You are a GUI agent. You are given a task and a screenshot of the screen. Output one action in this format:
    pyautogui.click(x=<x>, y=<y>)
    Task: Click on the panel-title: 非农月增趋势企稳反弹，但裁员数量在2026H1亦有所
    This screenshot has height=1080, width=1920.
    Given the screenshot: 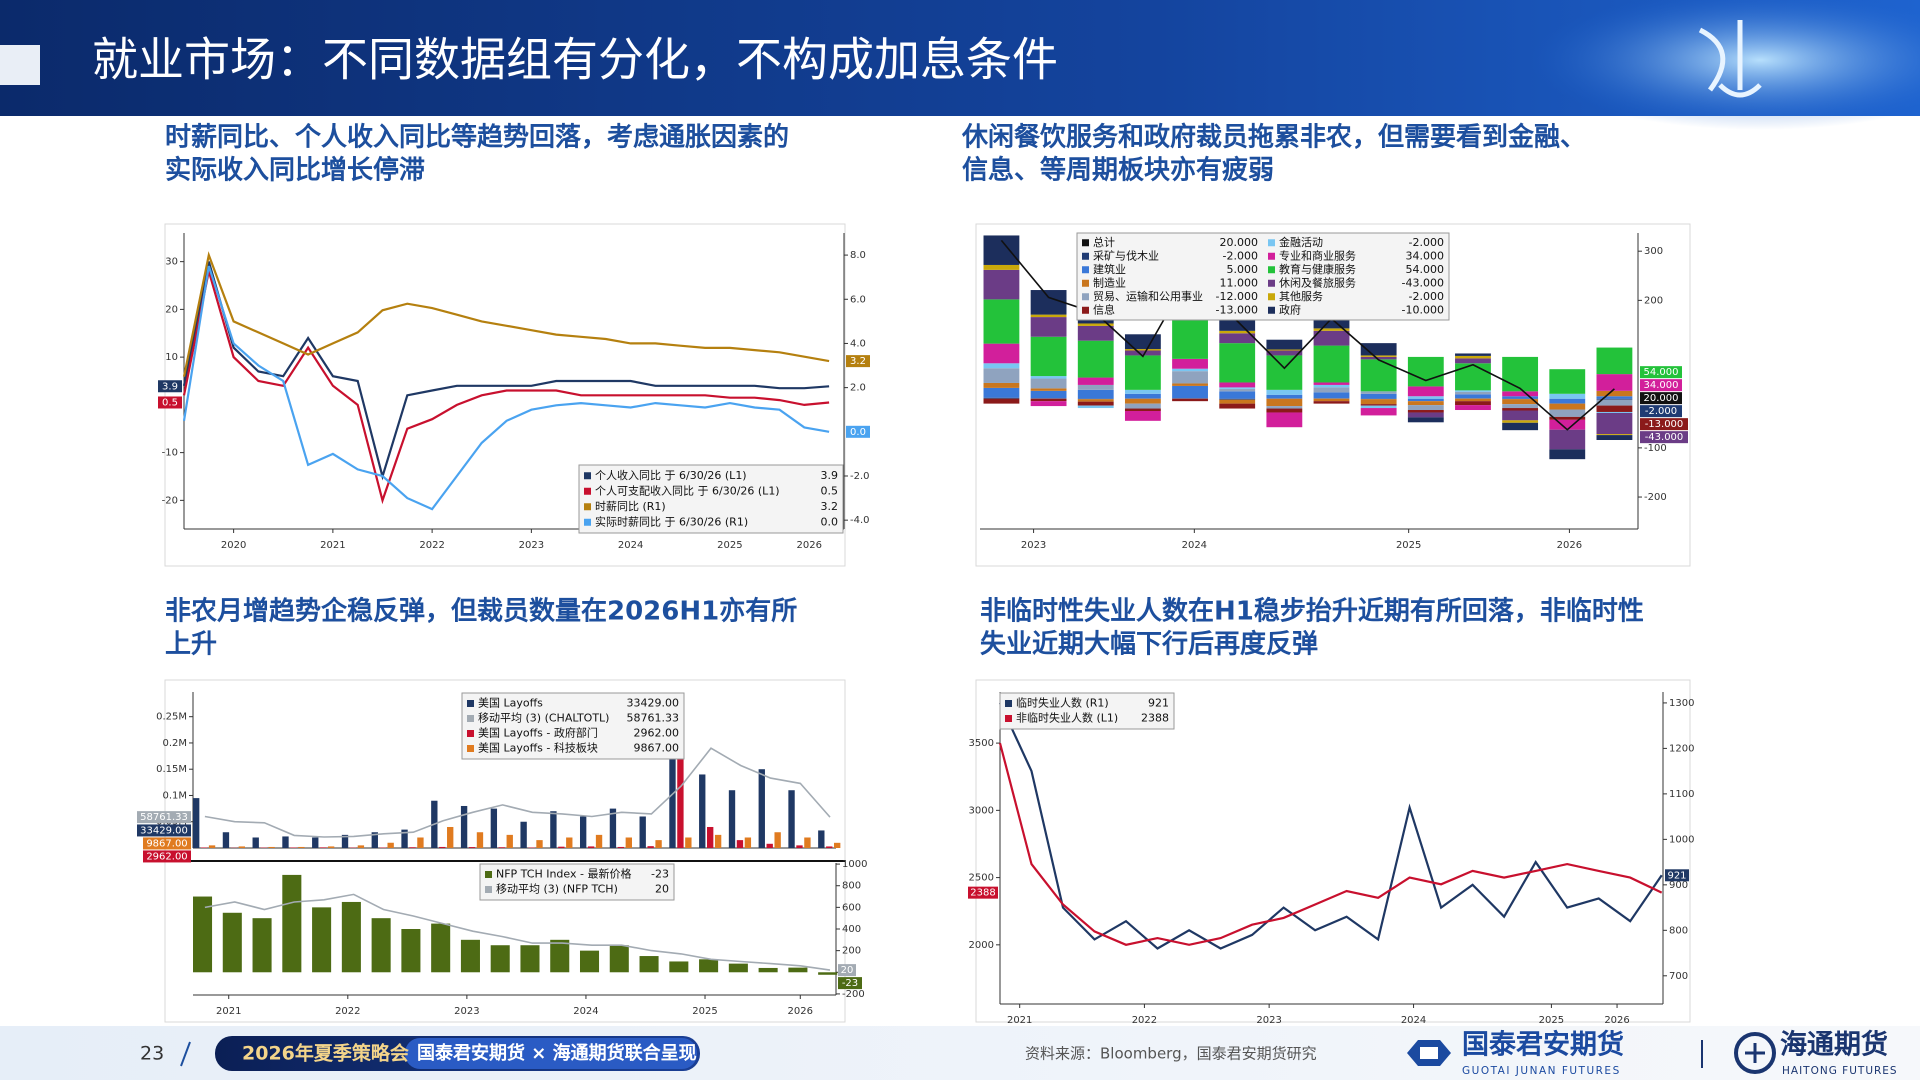 What is the action you would take?
    pyautogui.click(x=481, y=611)
    